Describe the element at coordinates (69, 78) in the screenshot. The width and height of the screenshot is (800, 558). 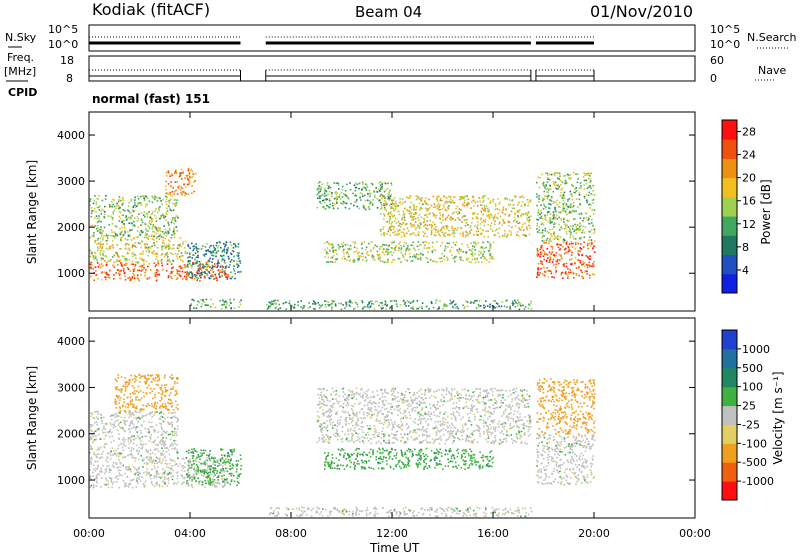
I see `freq-left-tick-bottom: 8` at that location.